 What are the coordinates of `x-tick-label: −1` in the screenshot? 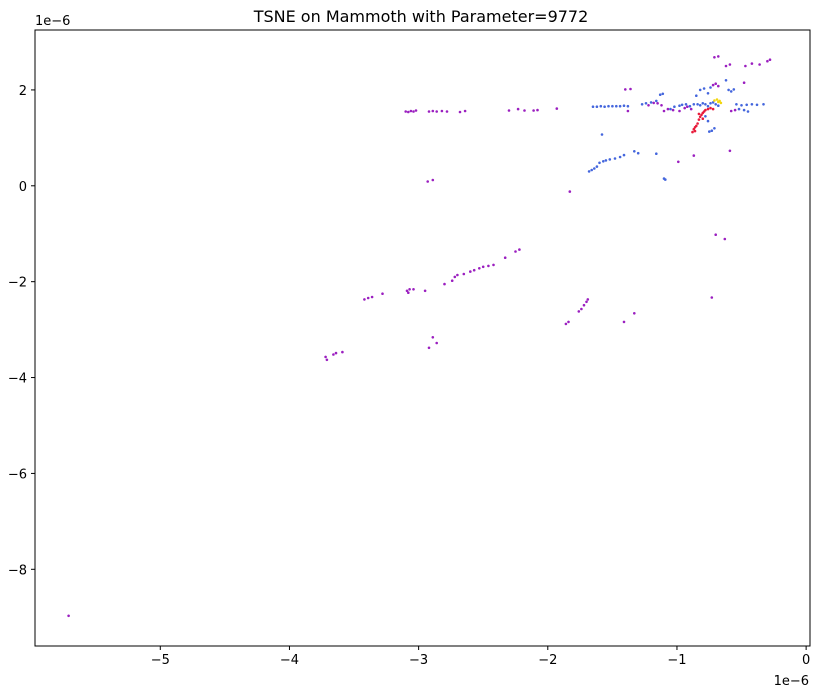 It's located at (676, 660).